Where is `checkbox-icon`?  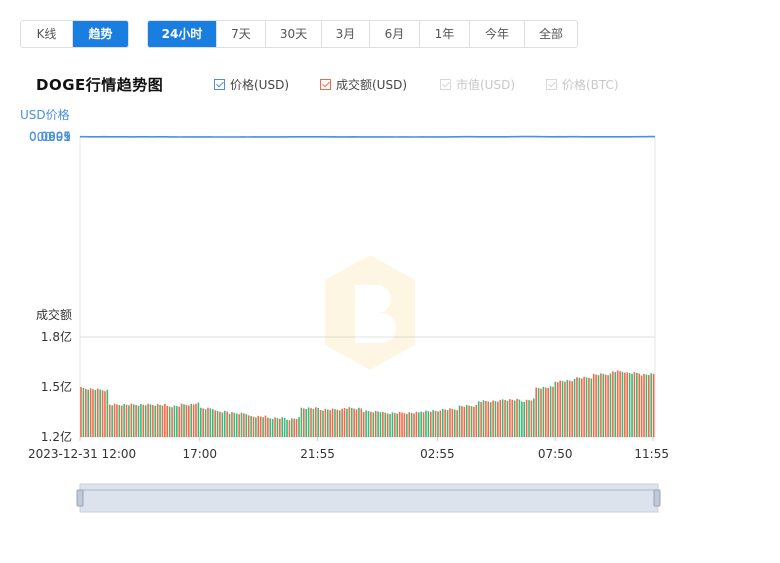
checkbox-icon is located at coordinates (325, 84).